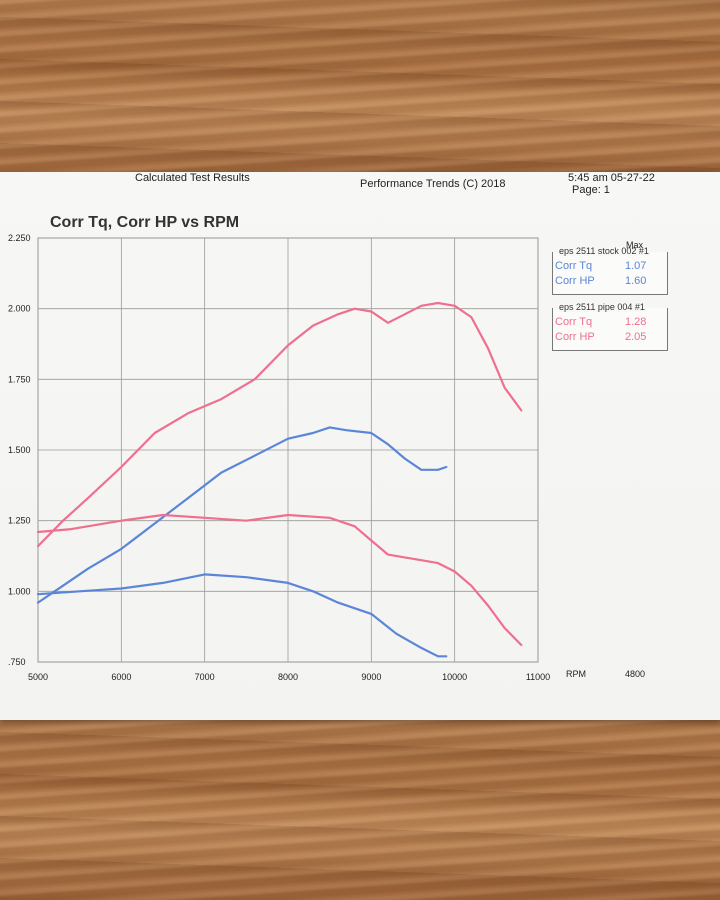 The image size is (720, 900). What do you see at coordinates (19, 309) in the screenshot?
I see `y-tick-label: 2.000` at bounding box center [19, 309].